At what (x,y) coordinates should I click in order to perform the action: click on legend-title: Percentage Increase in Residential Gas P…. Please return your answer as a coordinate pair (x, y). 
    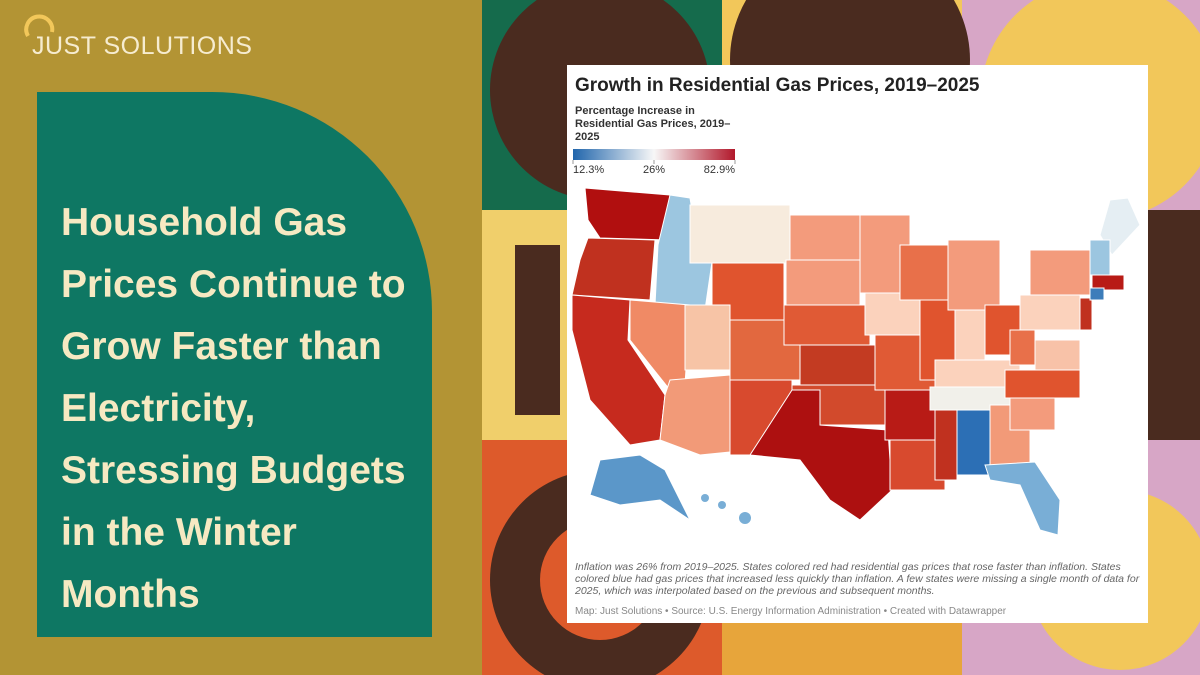
    Looking at the image, I should click on (653, 124).